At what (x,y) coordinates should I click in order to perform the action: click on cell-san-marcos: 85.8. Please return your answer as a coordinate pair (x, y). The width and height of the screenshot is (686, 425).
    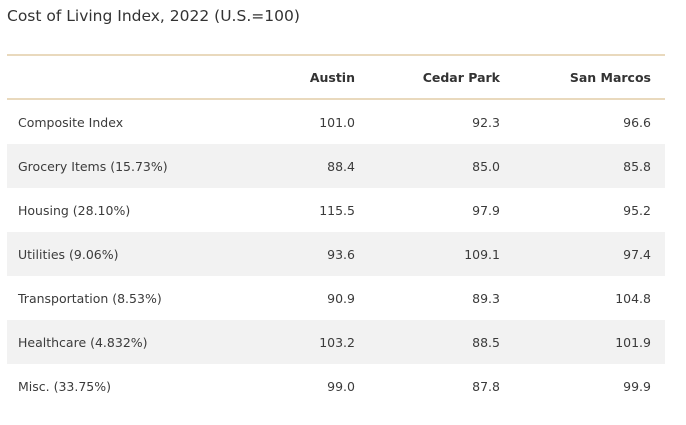
    Looking at the image, I should click on (637, 166).